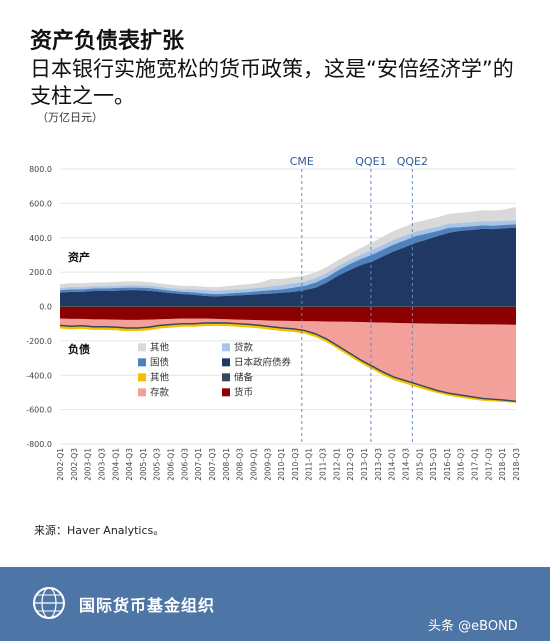 The height and width of the screenshot is (641, 550). I want to click on y-tick-label: -800.0, so click(39, 444).